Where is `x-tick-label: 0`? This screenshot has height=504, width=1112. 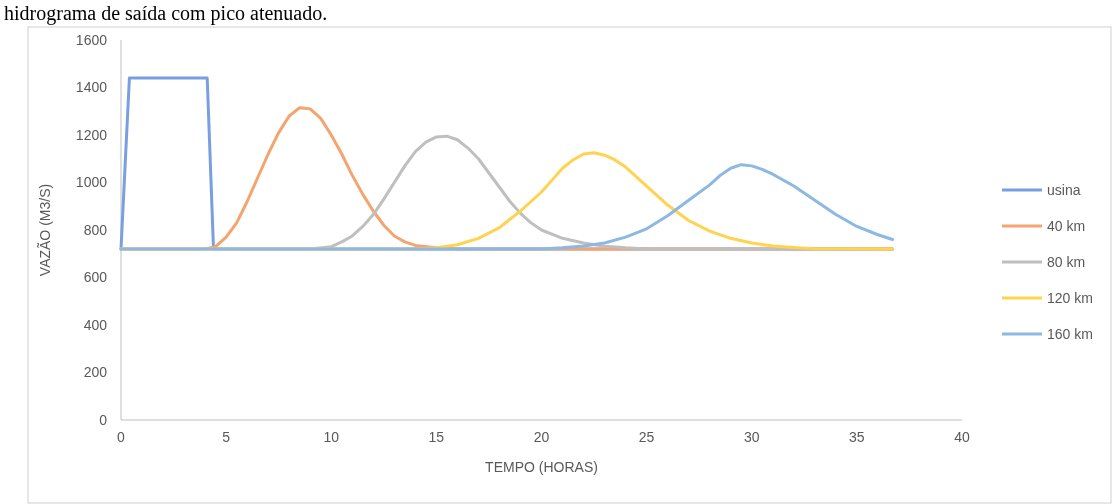 x-tick-label: 0 is located at coordinates (121, 437).